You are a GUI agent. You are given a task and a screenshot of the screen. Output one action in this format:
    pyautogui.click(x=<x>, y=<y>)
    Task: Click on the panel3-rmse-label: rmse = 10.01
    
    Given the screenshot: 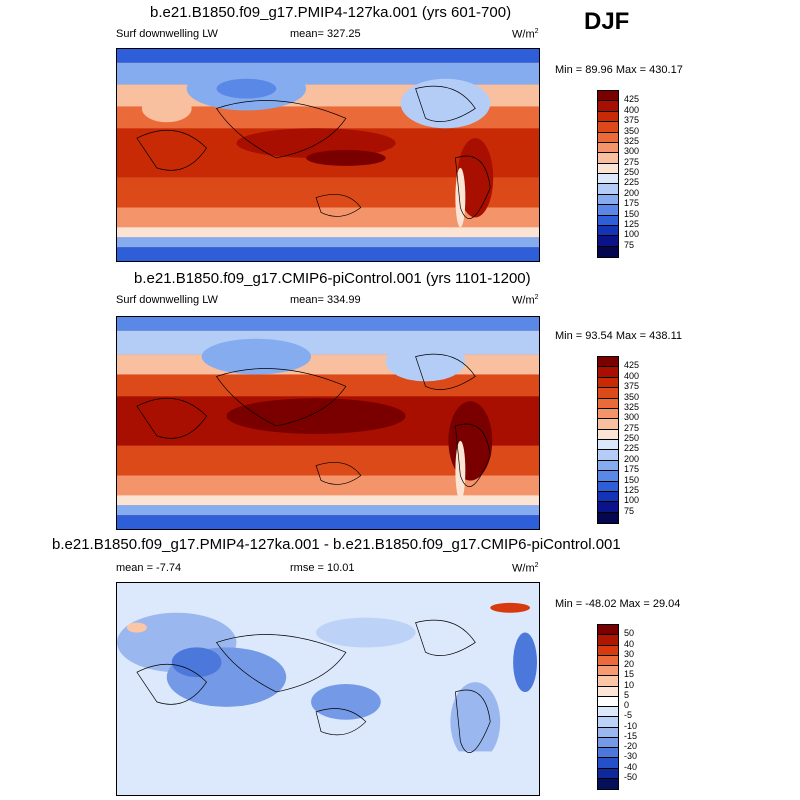 What is the action you would take?
    pyautogui.click(x=322, y=568)
    